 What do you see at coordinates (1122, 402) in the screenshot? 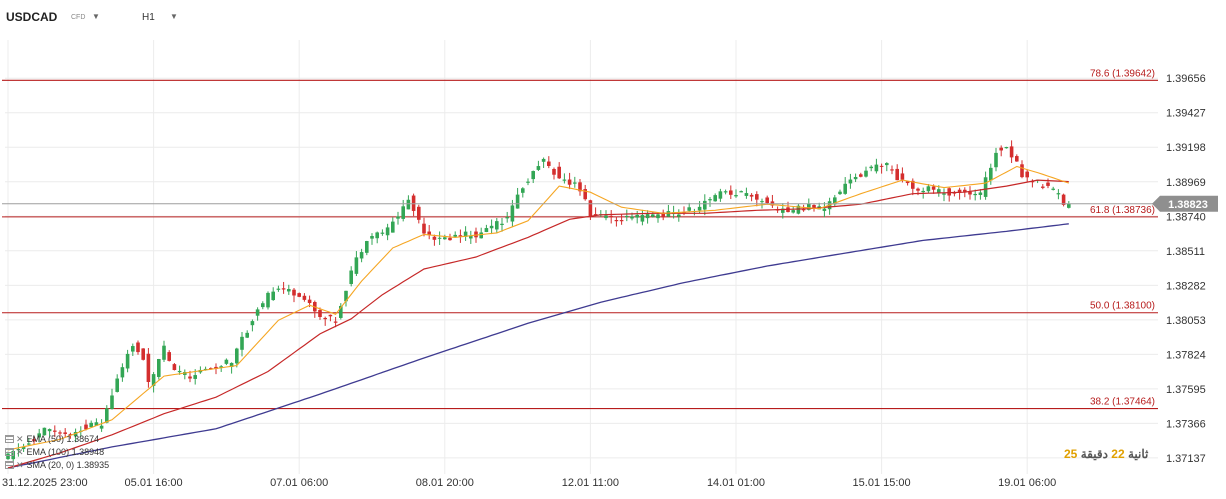
I see `fib-level-label: 38.2 (1.37464)` at bounding box center [1122, 402].